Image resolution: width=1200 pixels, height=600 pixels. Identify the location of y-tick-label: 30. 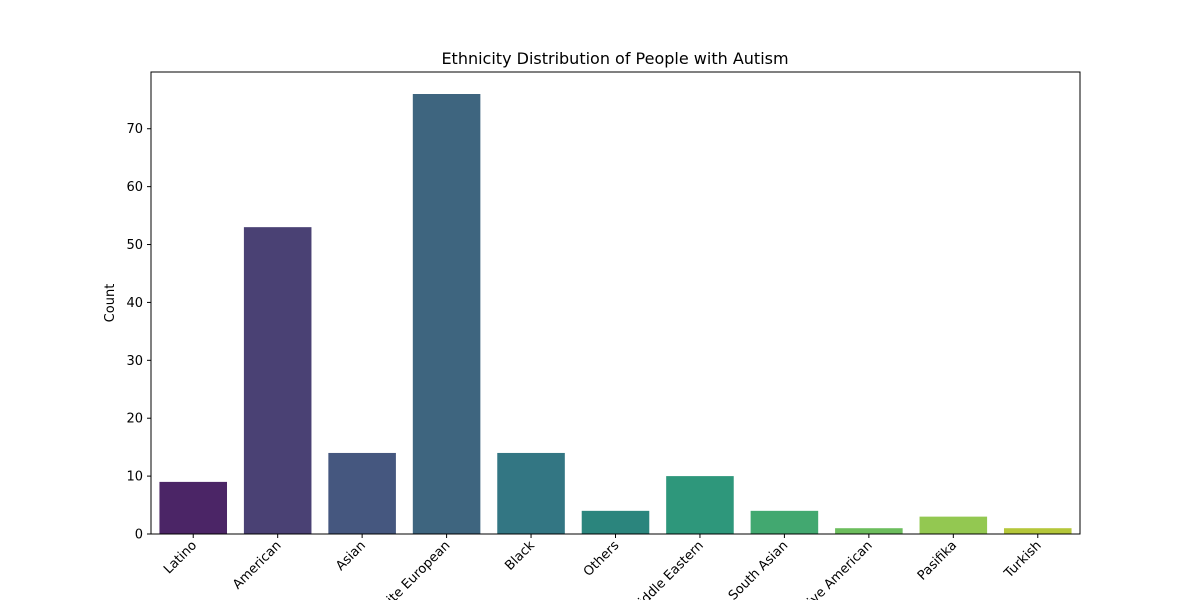
(134, 361).